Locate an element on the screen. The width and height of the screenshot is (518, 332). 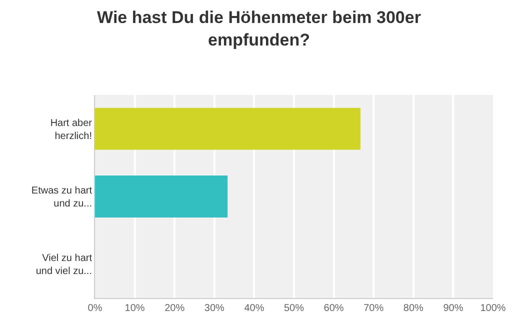
x-tick-label: 20% is located at coordinates (174, 308).